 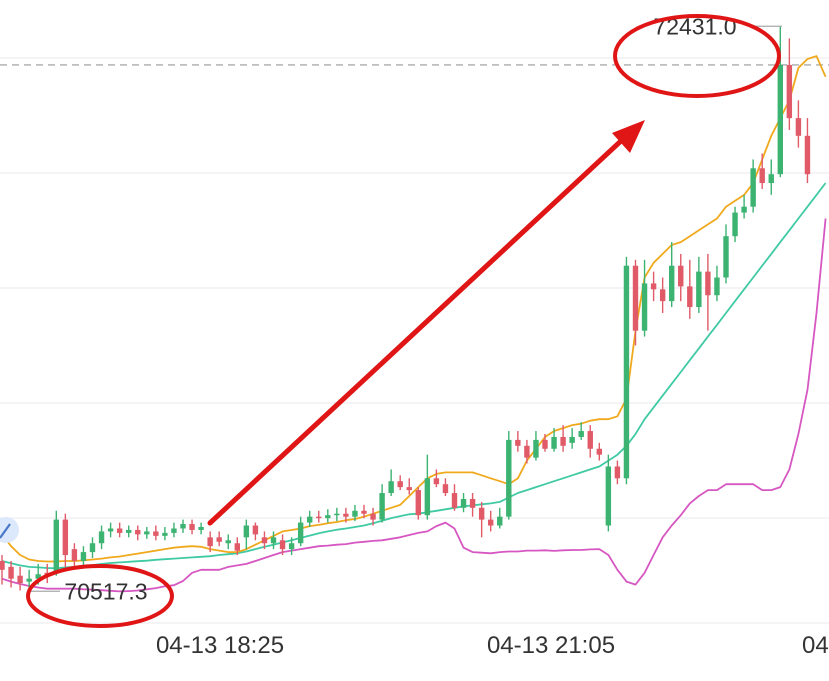 I want to click on x-tick-labels: 04-13 18:25 04-13 21:05 04, so click(x=492, y=645).